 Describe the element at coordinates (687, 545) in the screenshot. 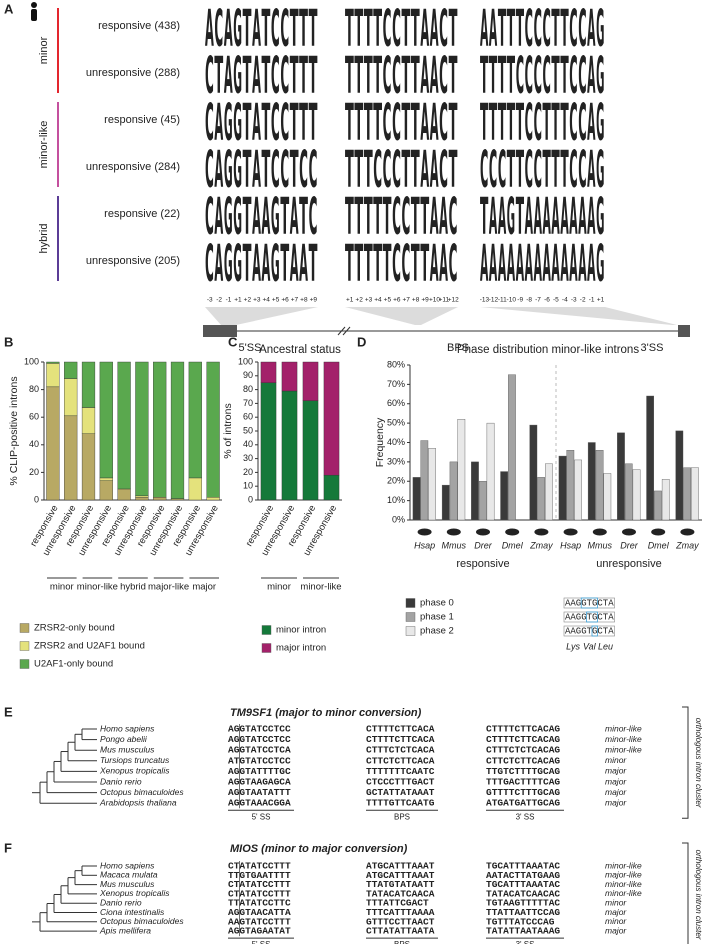

I see `x-tick-label: Zmay` at that location.